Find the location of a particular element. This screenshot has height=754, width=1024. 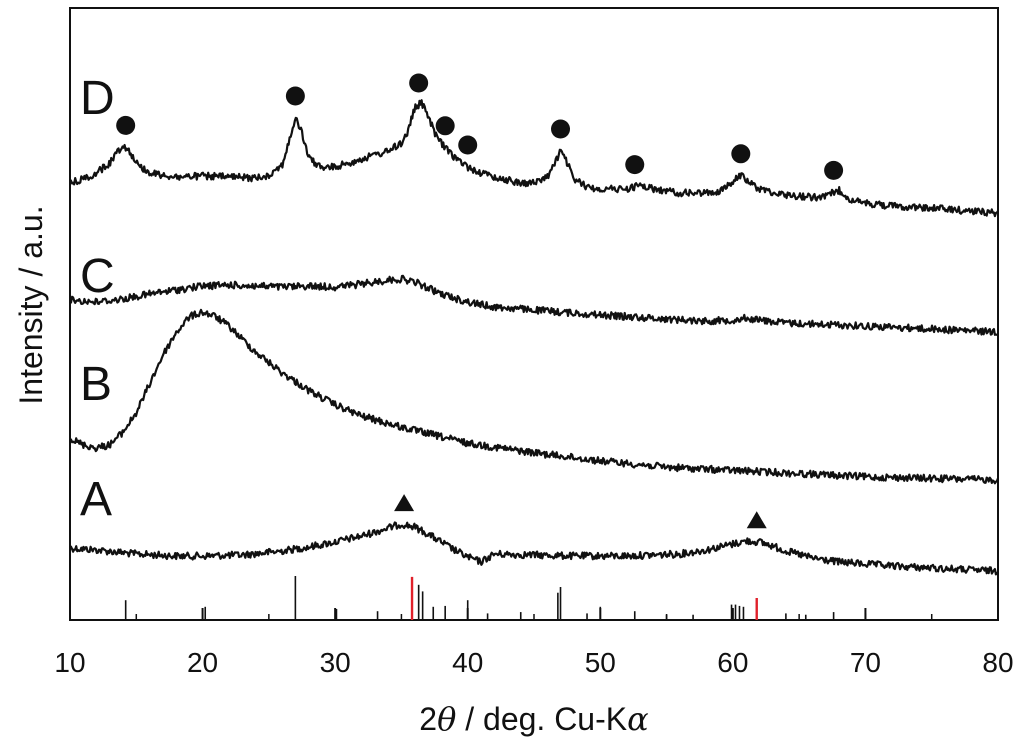

curve-labels: A B C D is located at coordinates (97, 299).